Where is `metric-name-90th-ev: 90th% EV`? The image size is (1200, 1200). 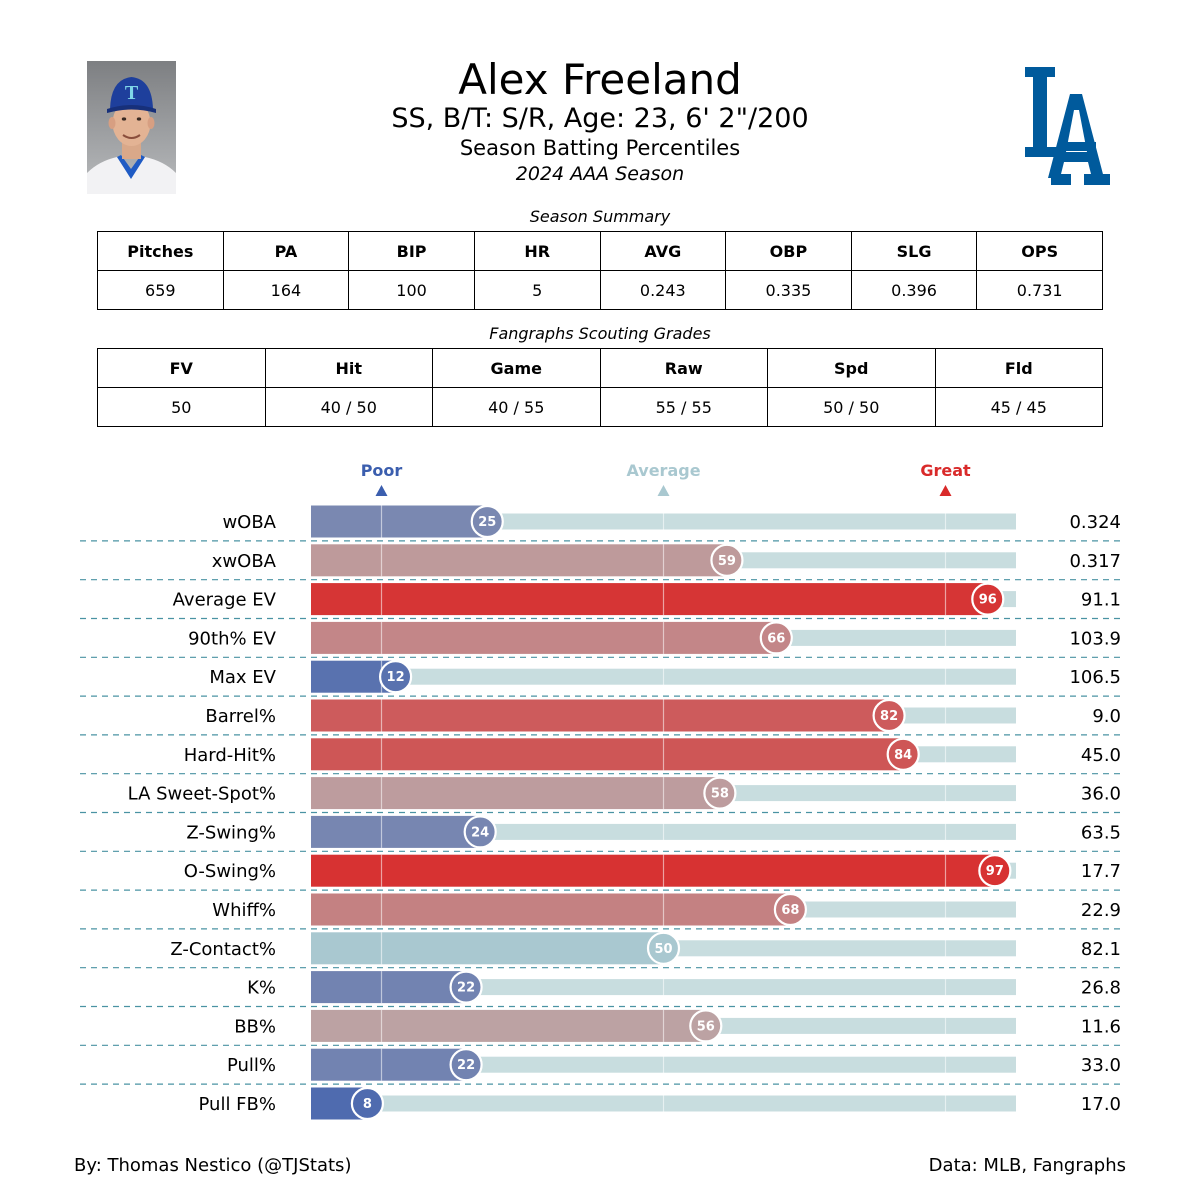 metric-name-90th-ev: 90th% EV is located at coordinates (232, 638).